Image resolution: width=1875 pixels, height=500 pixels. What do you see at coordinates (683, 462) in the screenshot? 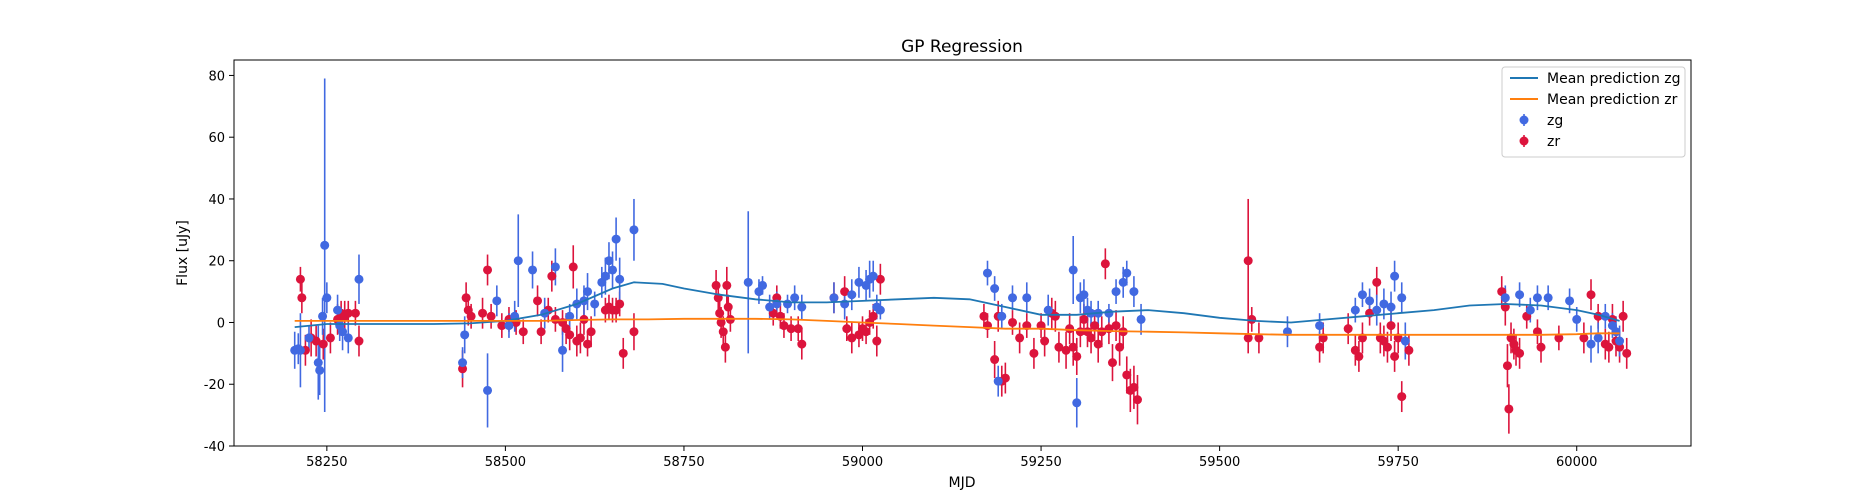
I see `x-tick-label: 58750` at bounding box center [683, 462].